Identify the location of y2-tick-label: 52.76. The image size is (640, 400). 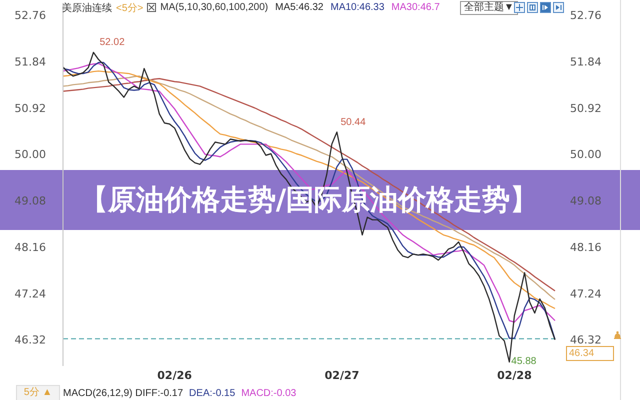
(586, 15).